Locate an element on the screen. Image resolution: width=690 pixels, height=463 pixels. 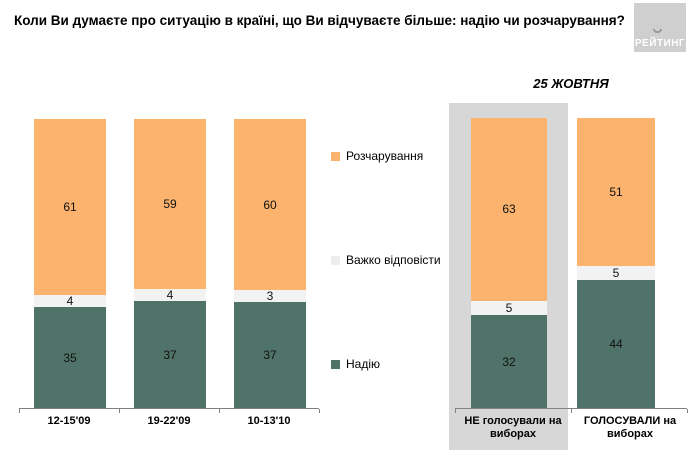
category-label: ГОЛОСУВАЛИ на виборах is located at coordinates (630, 428).